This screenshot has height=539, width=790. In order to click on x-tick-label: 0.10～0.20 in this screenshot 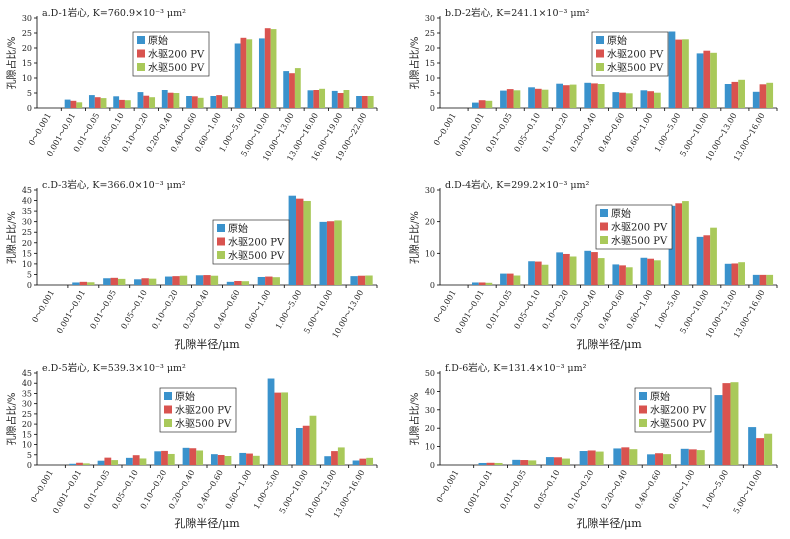, I will do `click(556, 310)`.